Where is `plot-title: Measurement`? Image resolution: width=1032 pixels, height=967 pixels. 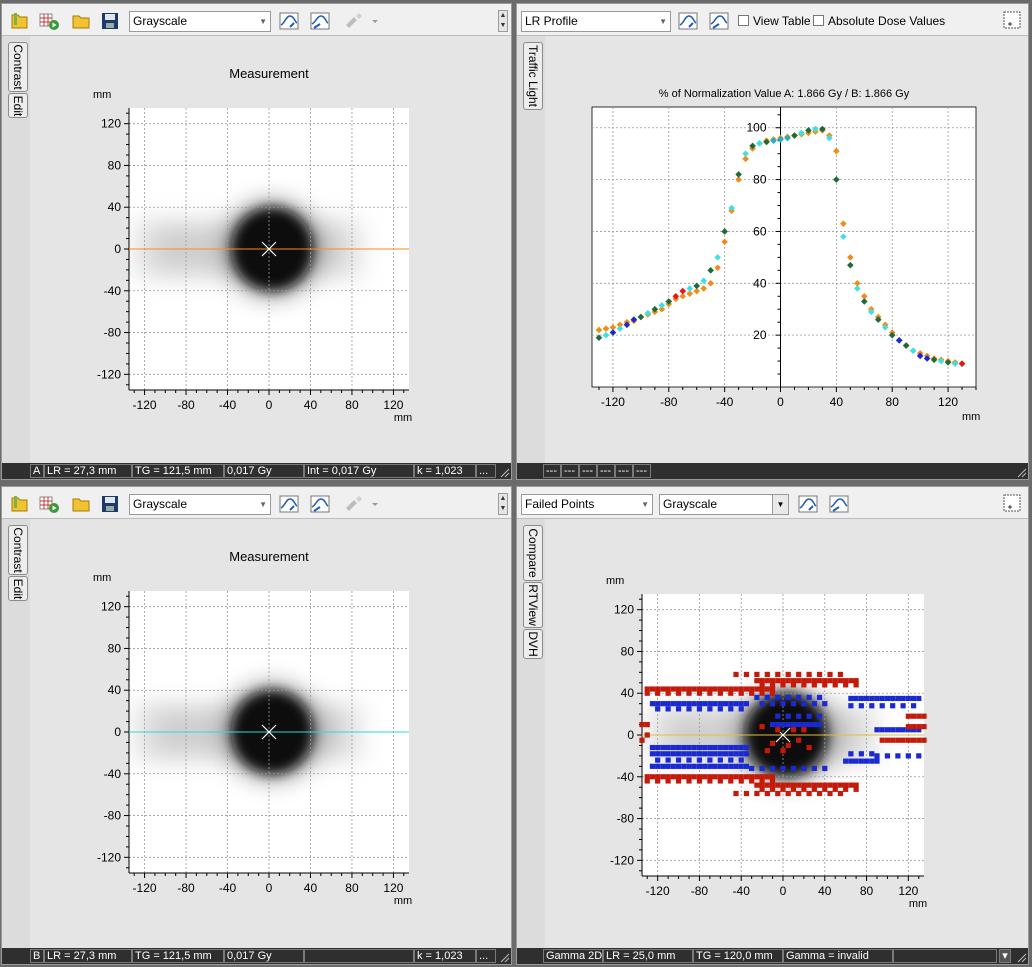
plot-title: Measurement is located at coordinates (269, 556).